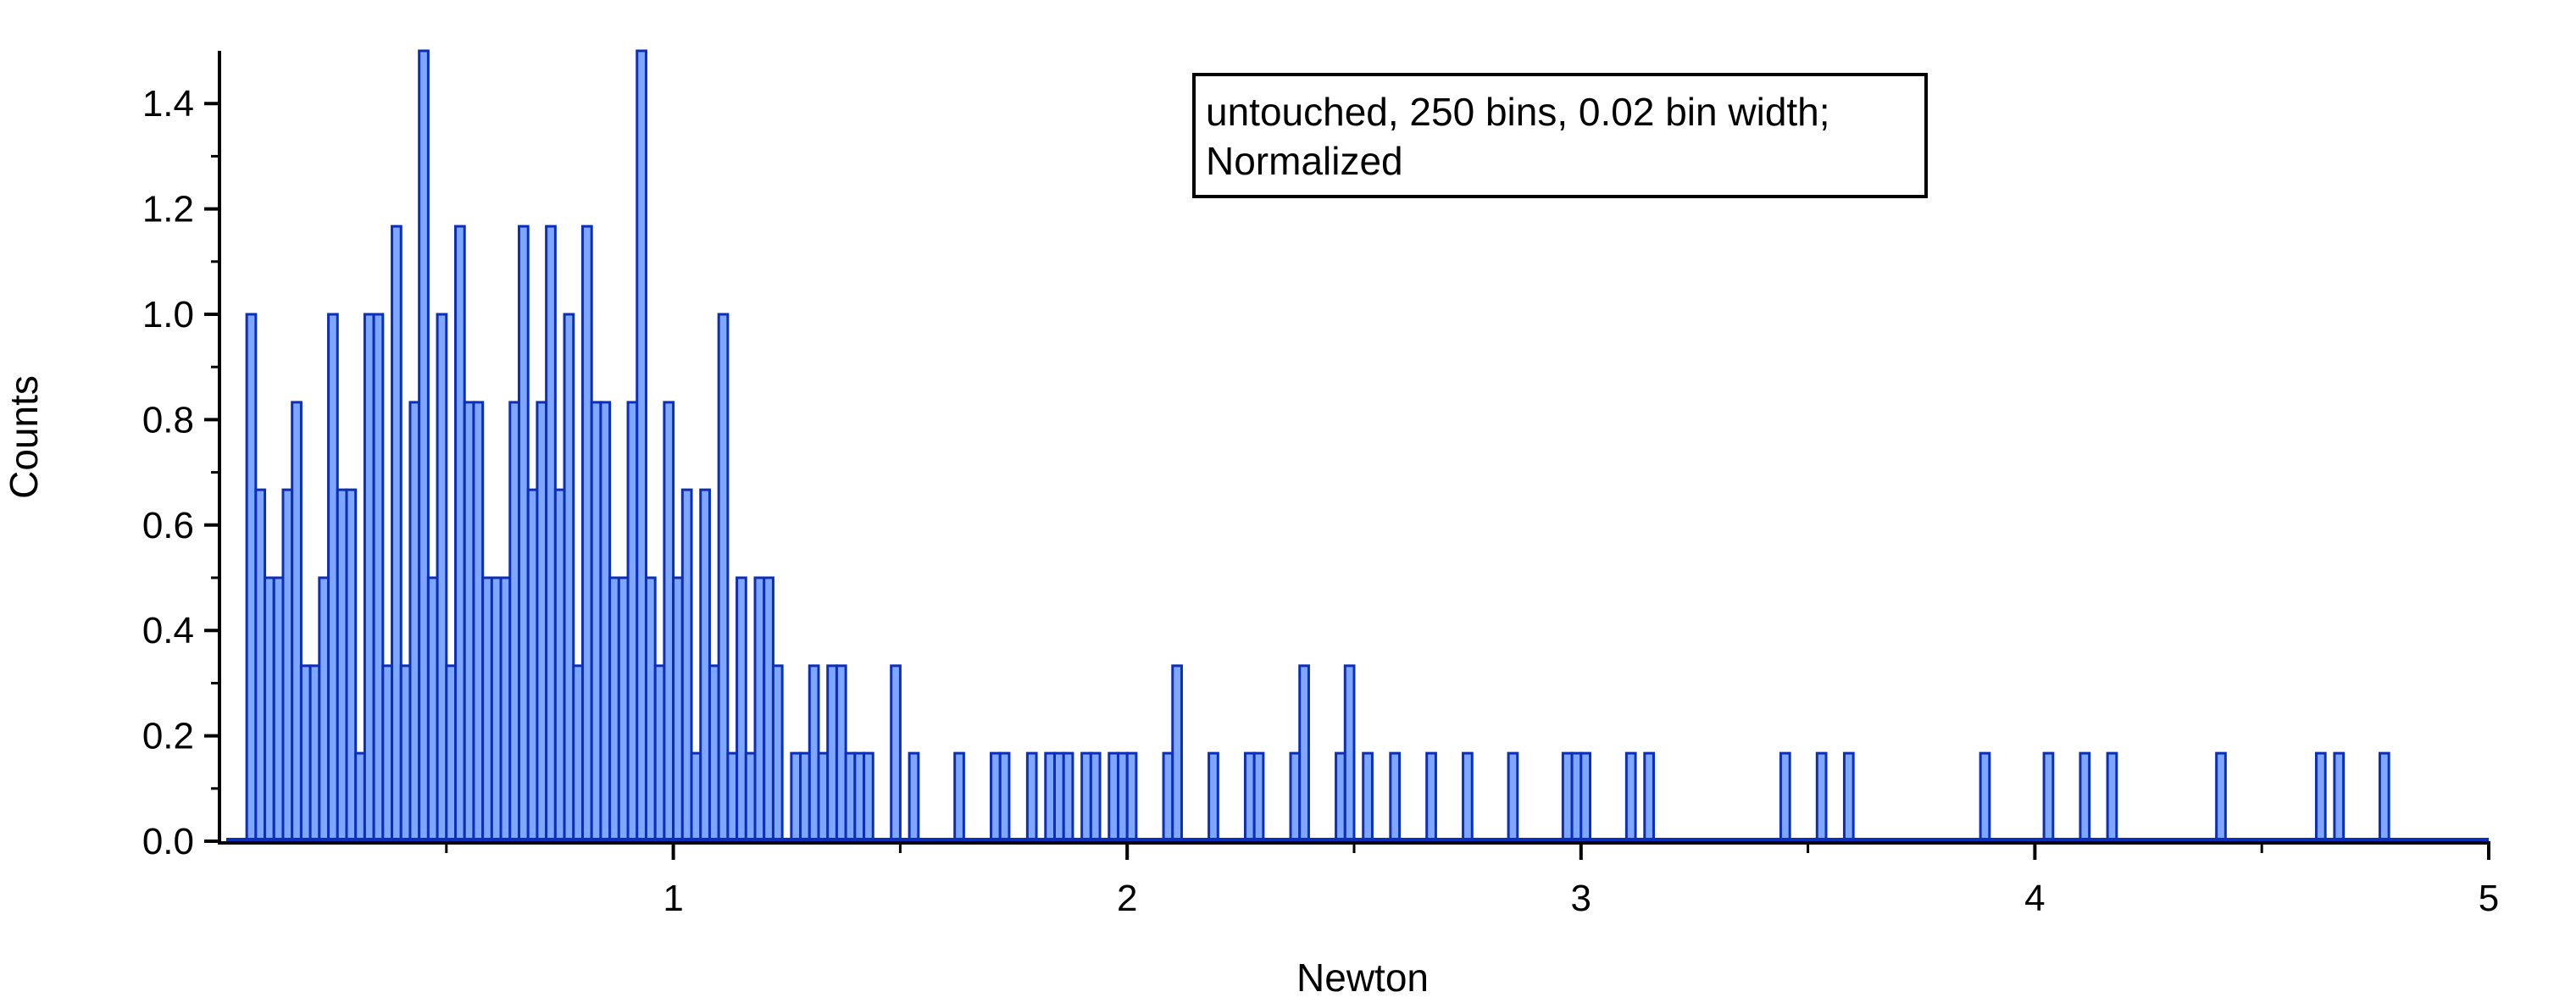 The image size is (2576, 1003). I want to click on x-axis-title: Newton, so click(1362, 978).